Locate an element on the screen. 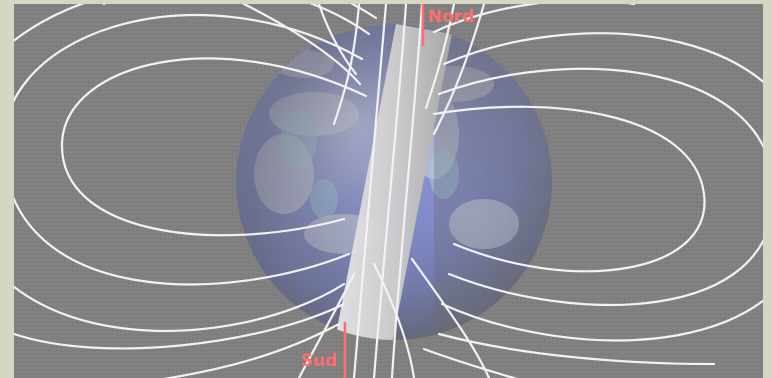  magnetic-axis-band is located at coordinates (394, 182).